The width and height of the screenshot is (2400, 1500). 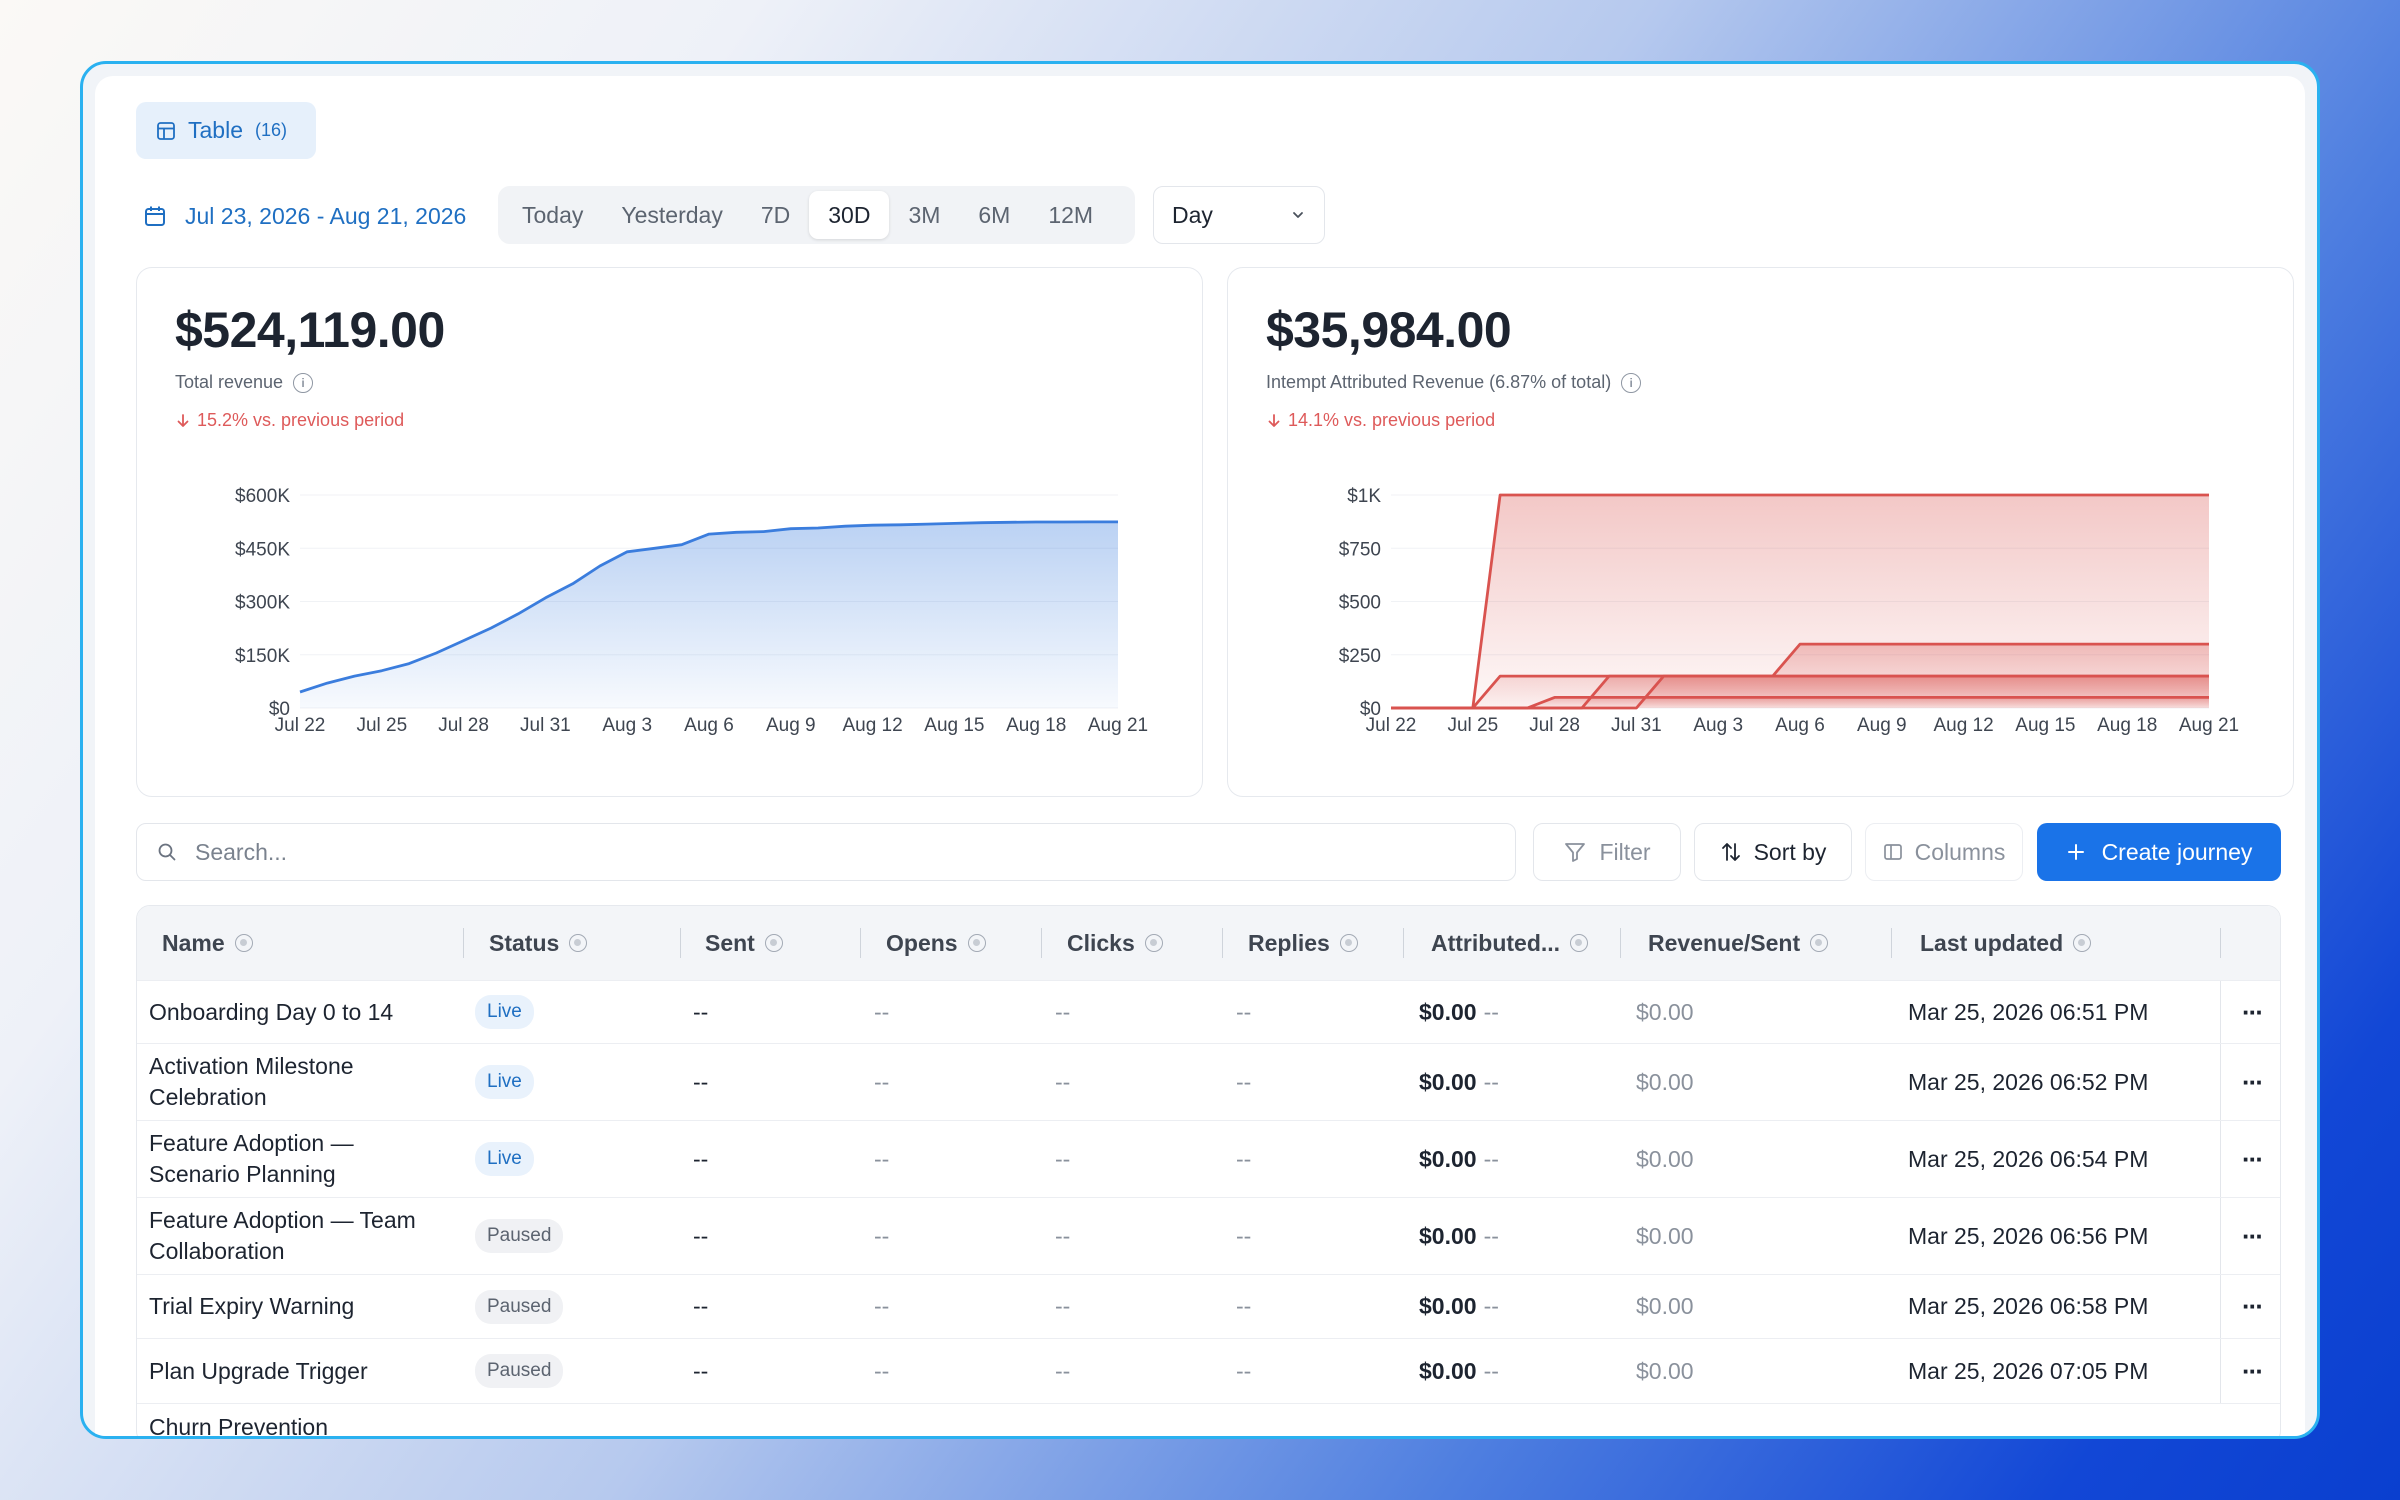 What do you see at coordinates (229, 382) in the screenshot?
I see `total-revenue-label: Total revenue` at bounding box center [229, 382].